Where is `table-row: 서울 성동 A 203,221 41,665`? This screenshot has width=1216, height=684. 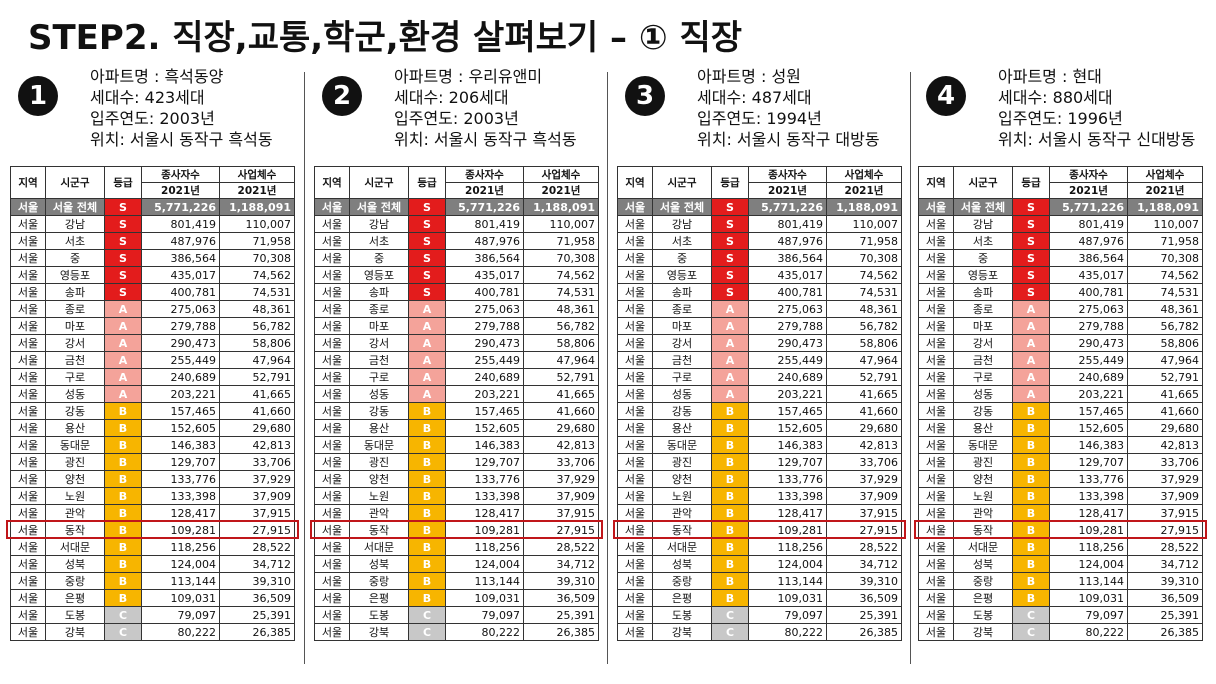
table-row: 서울 성동 A 203,221 41,665 is located at coordinates (1060, 394).